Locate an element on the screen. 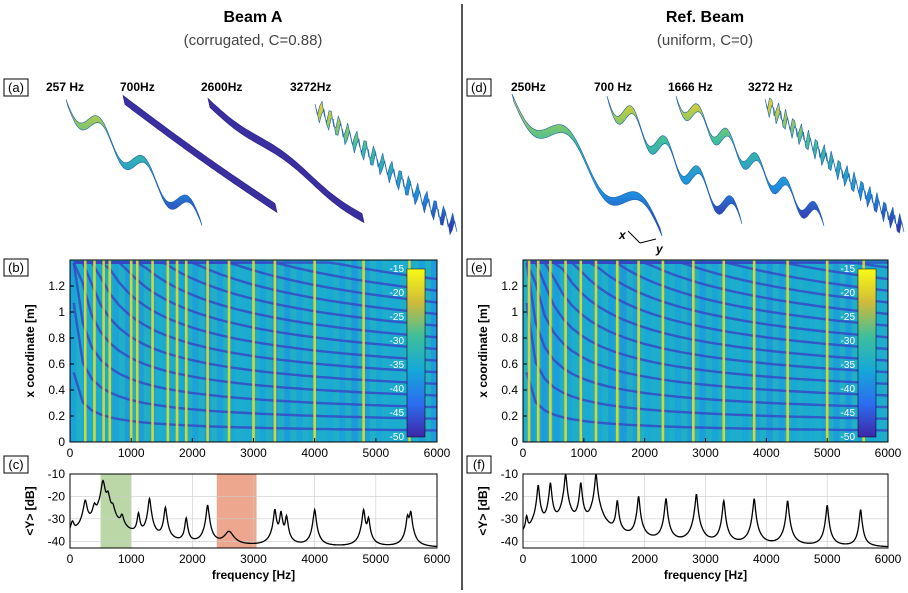 Image resolution: width=908 pixels, height=593 pixels. colorbar is located at coordinates (416, 353).